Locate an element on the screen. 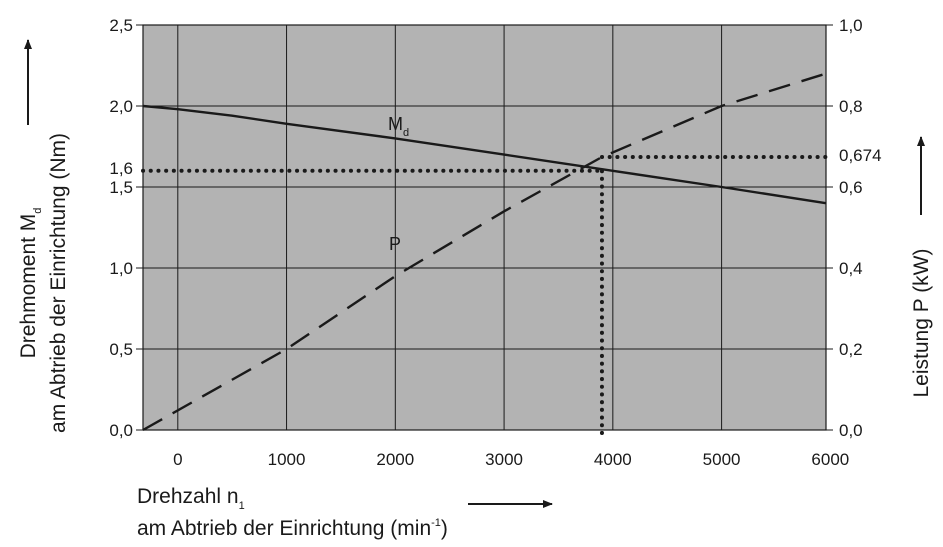  y-right-tick-label: 0,2 is located at coordinates (851, 349).